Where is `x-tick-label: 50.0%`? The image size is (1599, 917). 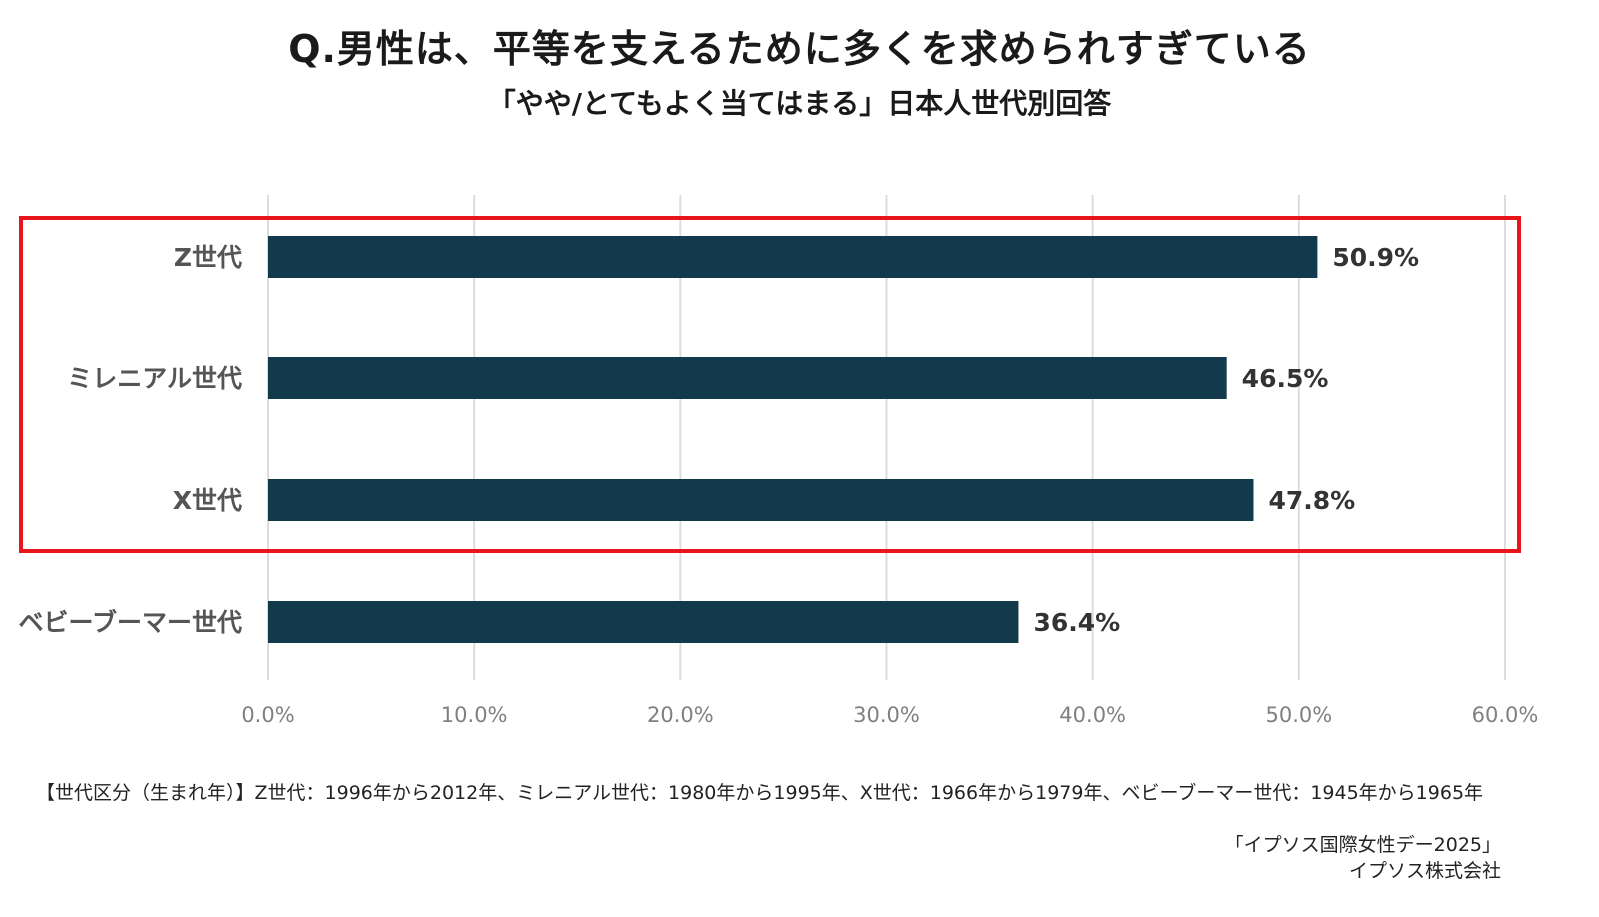 x-tick-label: 50.0% is located at coordinates (1298, 715).